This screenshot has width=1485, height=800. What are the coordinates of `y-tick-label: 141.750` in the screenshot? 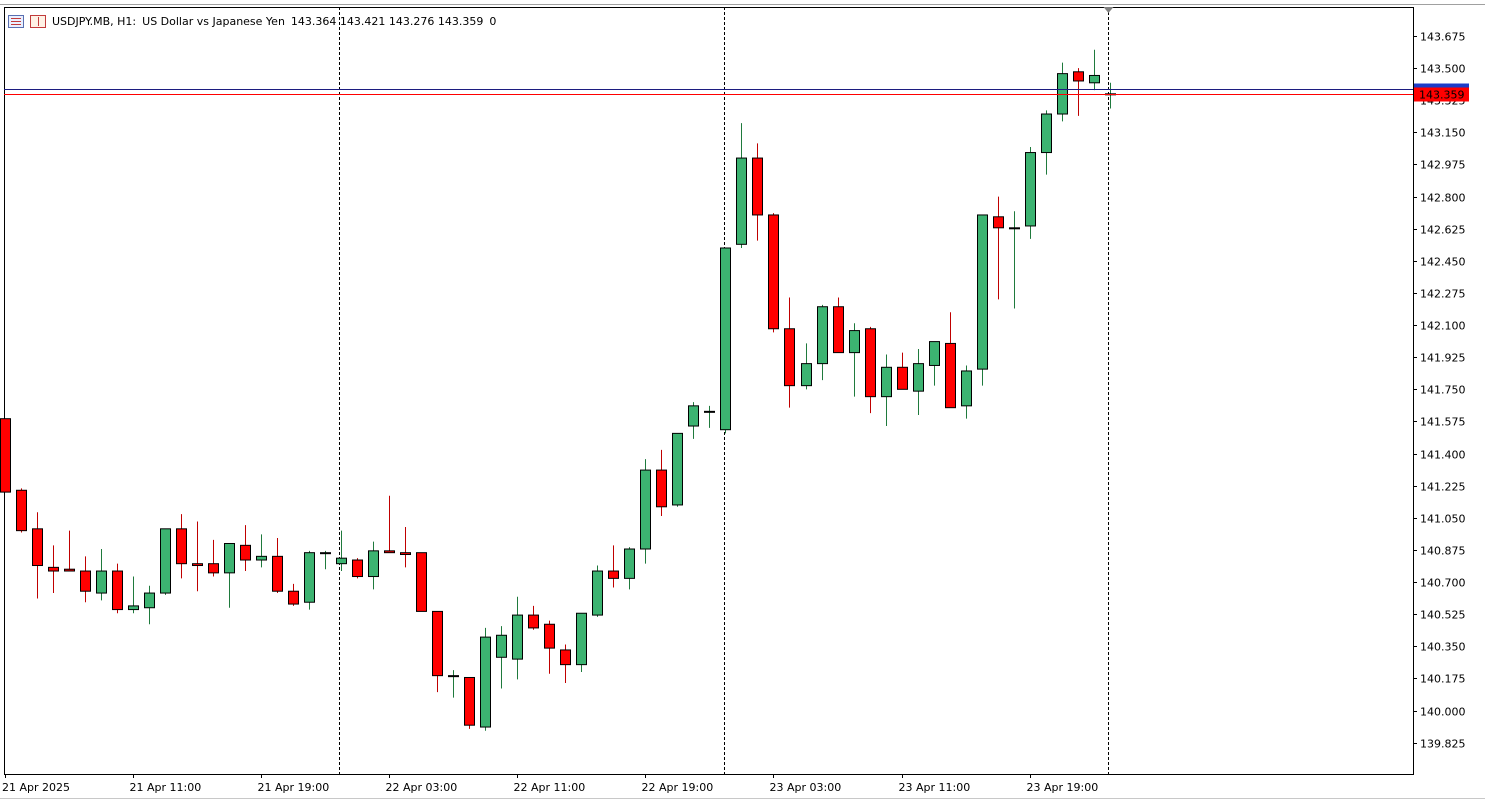 It's located at (1443, 390).